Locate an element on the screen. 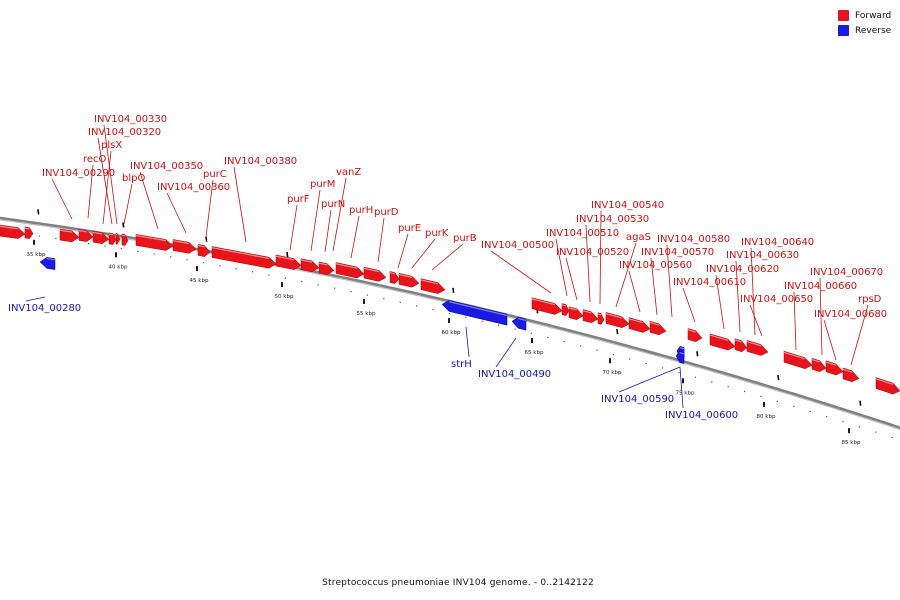 Image resolution: width=900 pixels, height=600 pixels. gene-label-inv104-00560: INV104_00560 is located at coordinates (655, 265).